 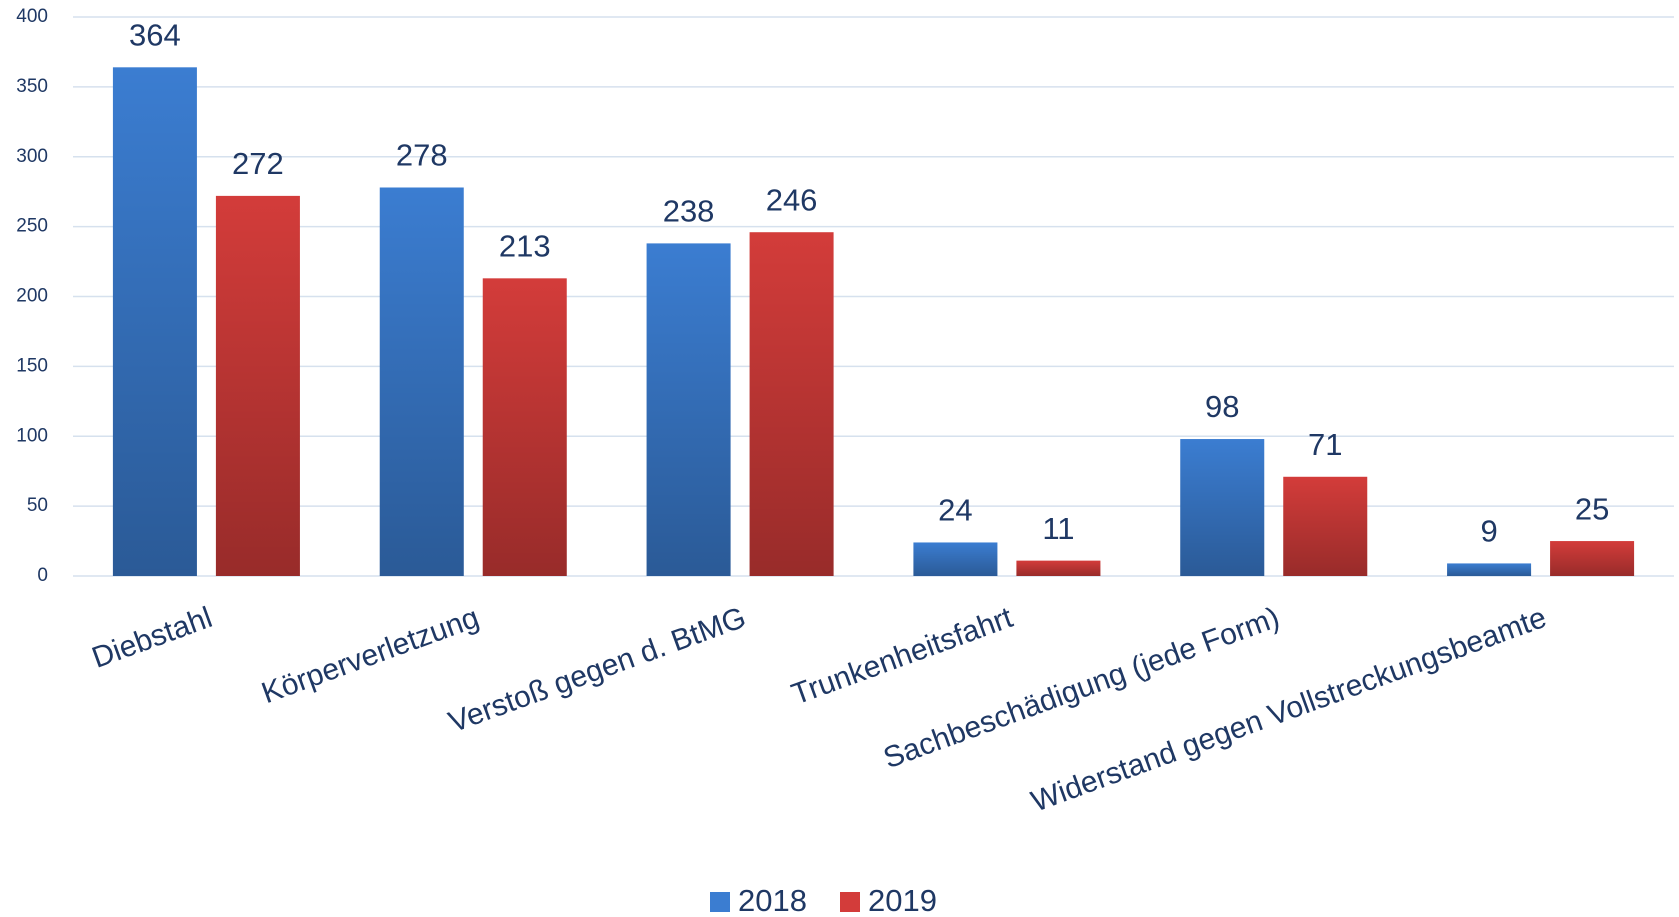 What do you see at coordinates (955, 510) in the screenshot?
I see `value-label: 24` at bounding box center [955, 510].